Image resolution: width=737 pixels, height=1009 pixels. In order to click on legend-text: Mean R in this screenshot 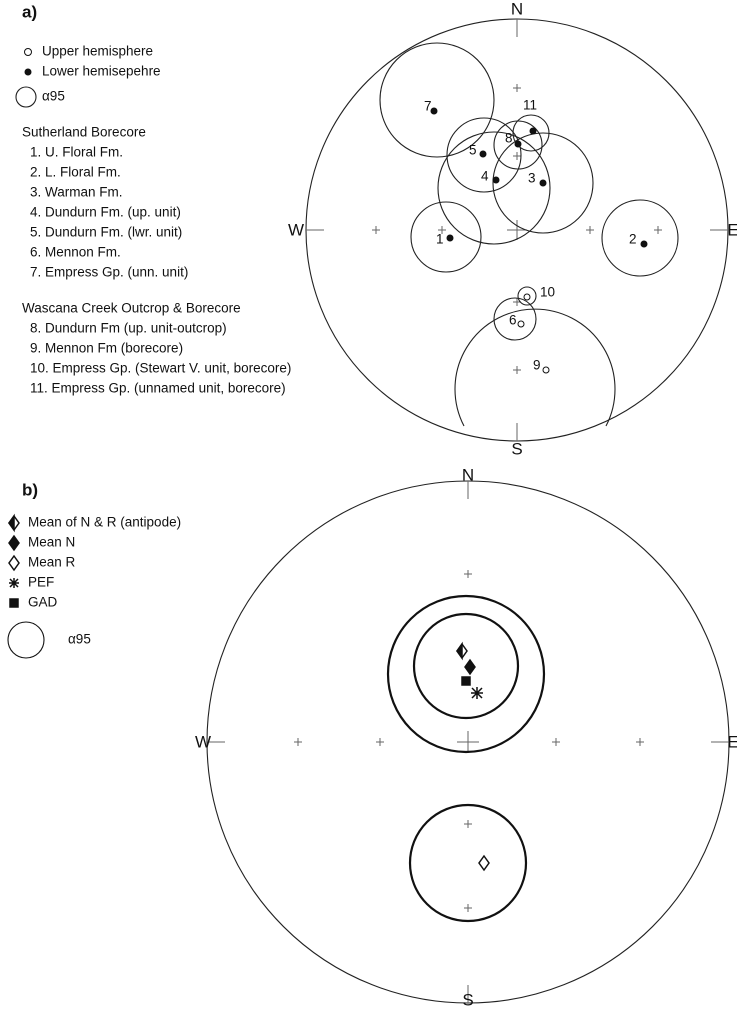, I will do `click(52, 562)`.